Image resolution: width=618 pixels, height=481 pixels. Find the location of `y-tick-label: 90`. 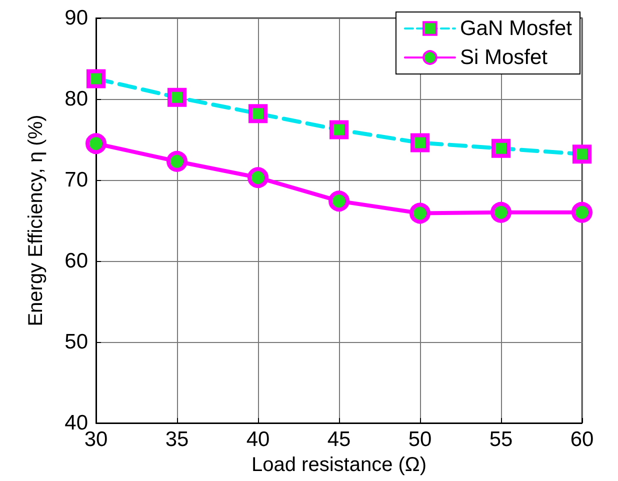

y-tick-label: 90 is located at coordinates (76, 18).